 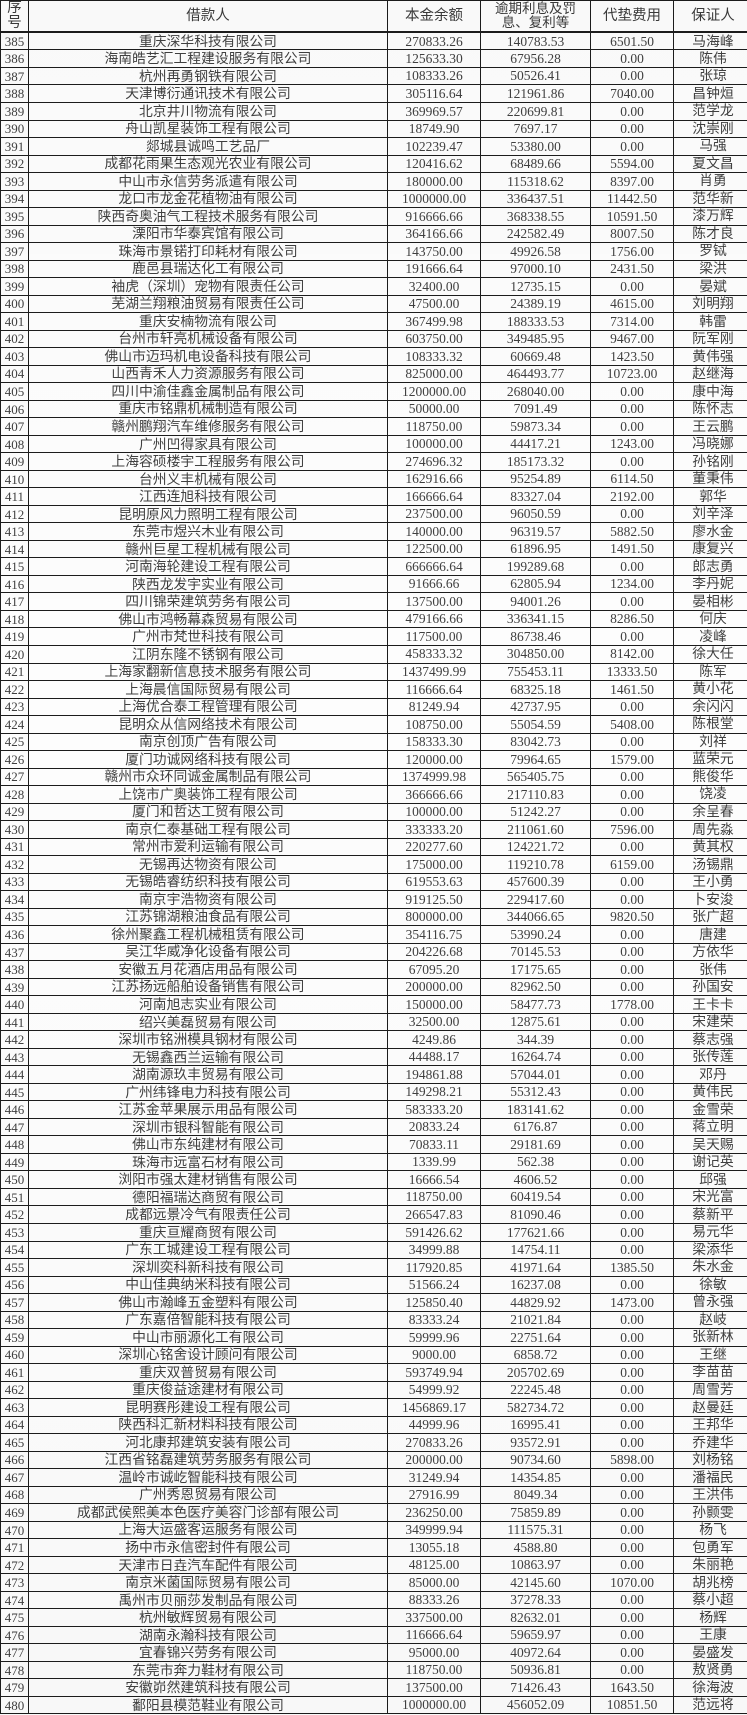 I want to click on cell-serial: 398, so click(x=14, y=269).